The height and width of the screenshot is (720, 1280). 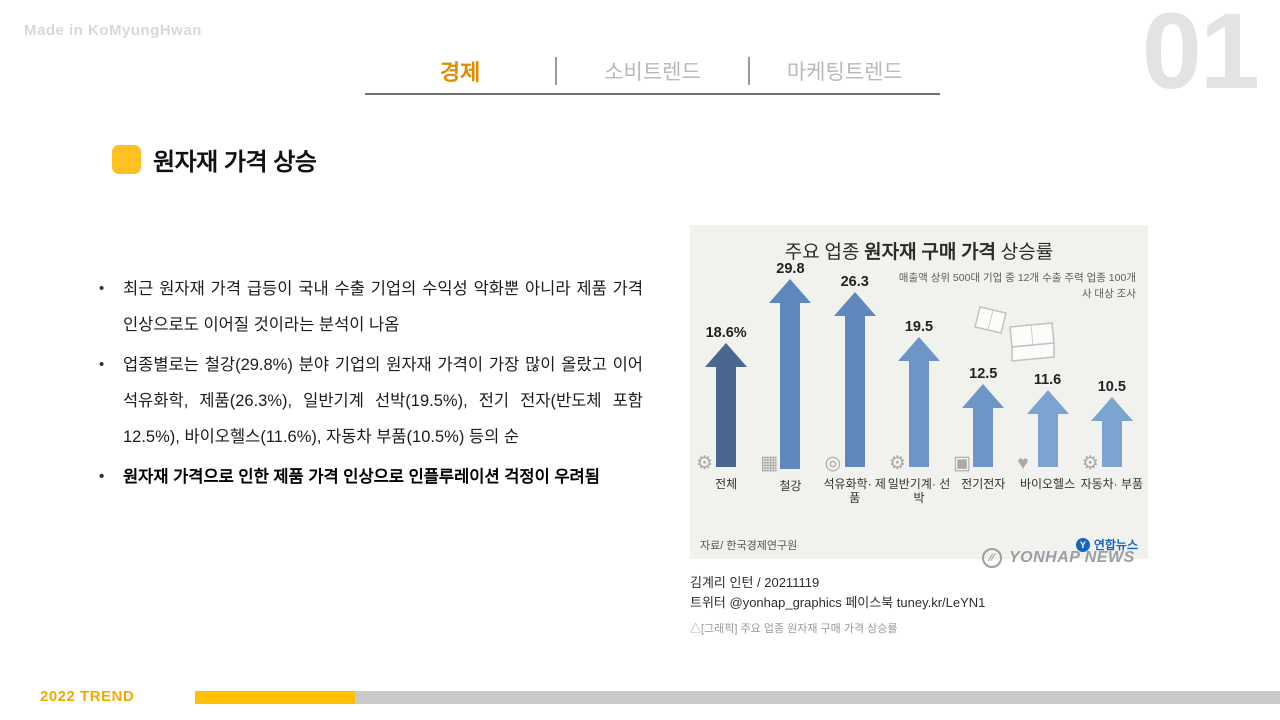 I want to click on car-icon: ⚙, so click(x=1090, y=463).